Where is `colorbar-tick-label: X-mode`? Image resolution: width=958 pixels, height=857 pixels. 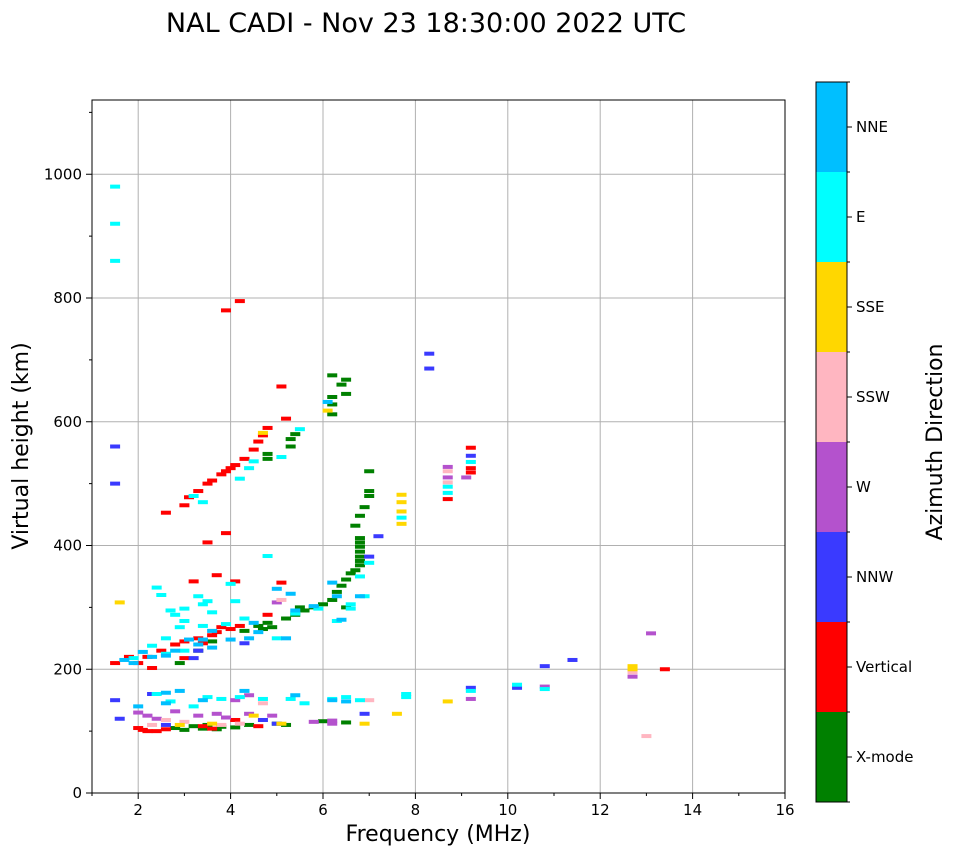 colorbar-tick-label: X-mode is located at coordinates (884, 757).